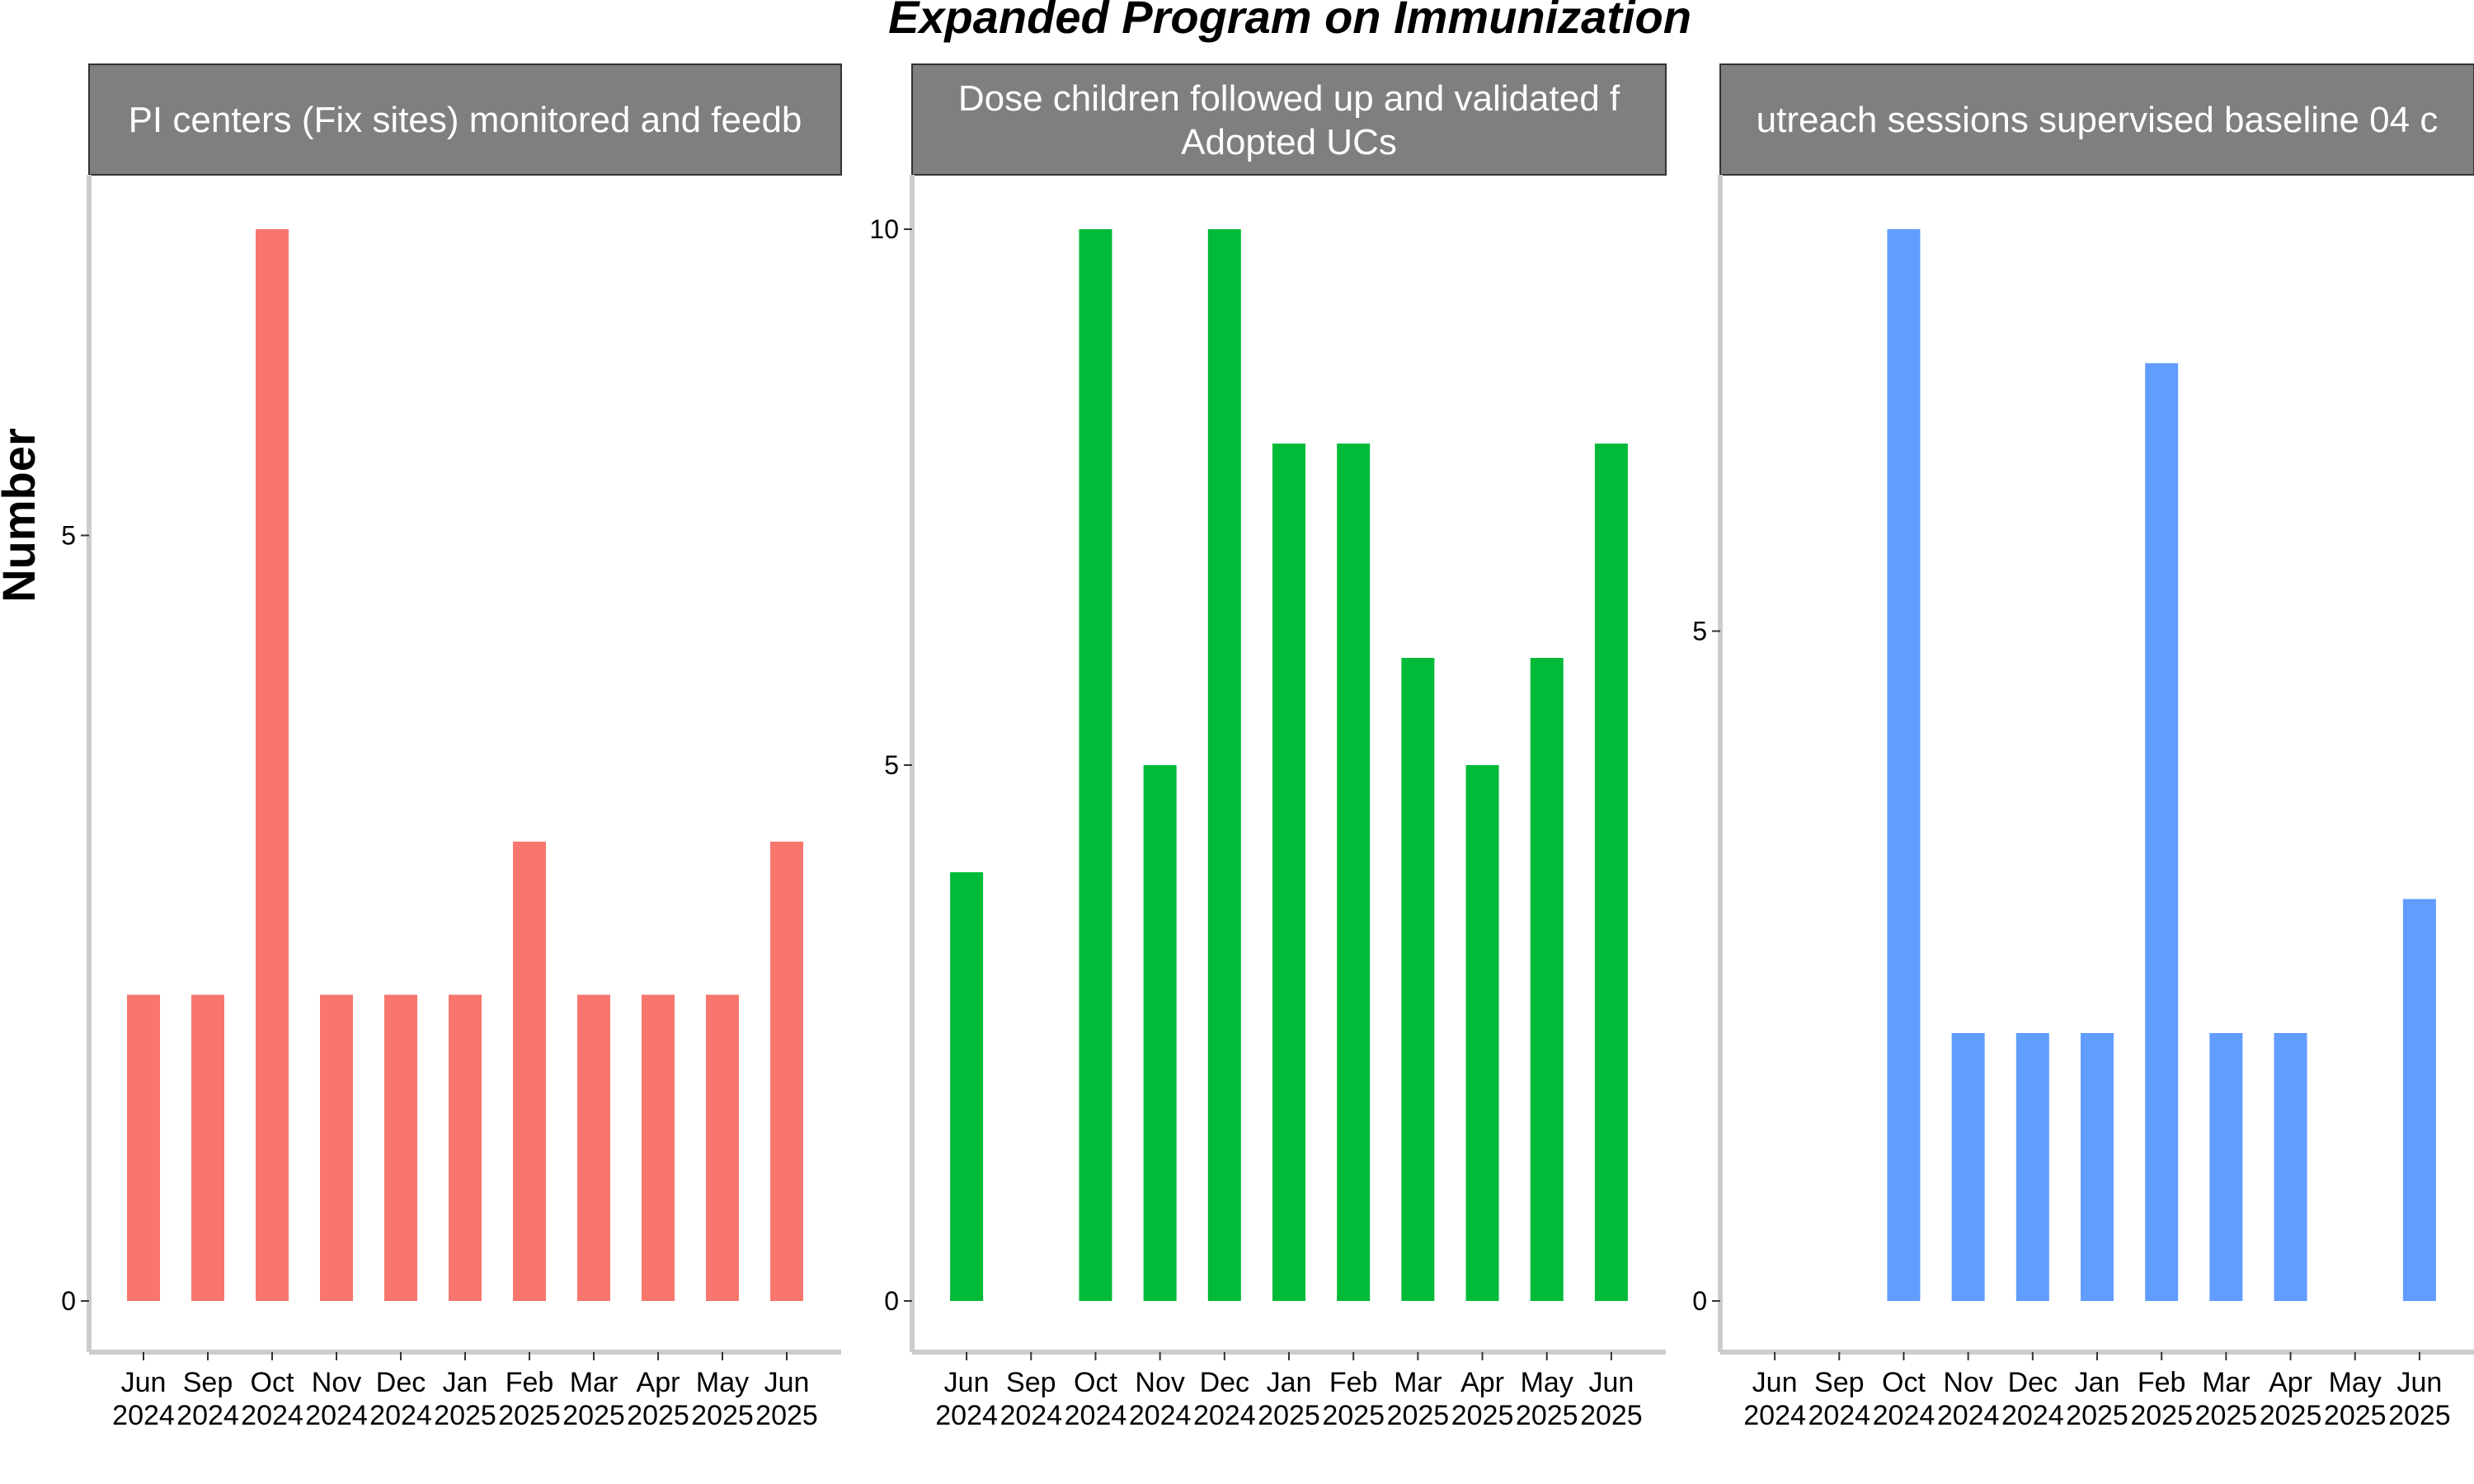  I want to click on bar-sep-2024, so click(207, 1147).